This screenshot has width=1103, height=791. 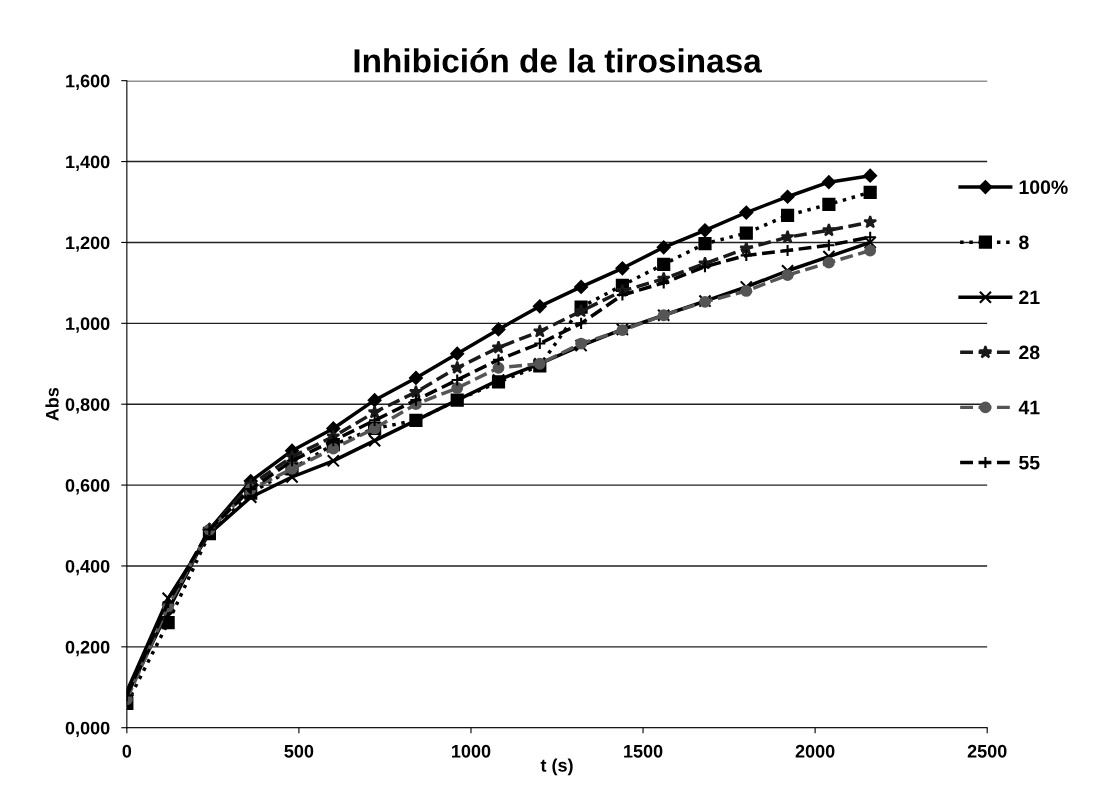 What do you see at coordinates (52, 404) in the screenshot?
I see `y-axis-title: Abs` at bounding box center [52, 404].